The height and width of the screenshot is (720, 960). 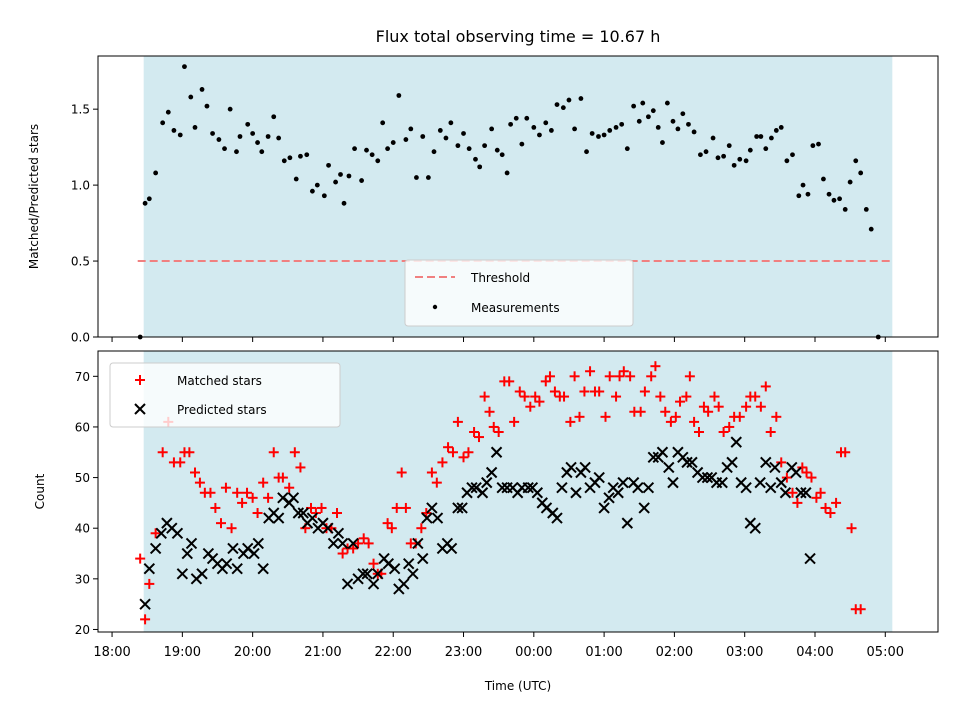 I want to click on legend-threshold-label: Threshold, so click(x=500, y=278).